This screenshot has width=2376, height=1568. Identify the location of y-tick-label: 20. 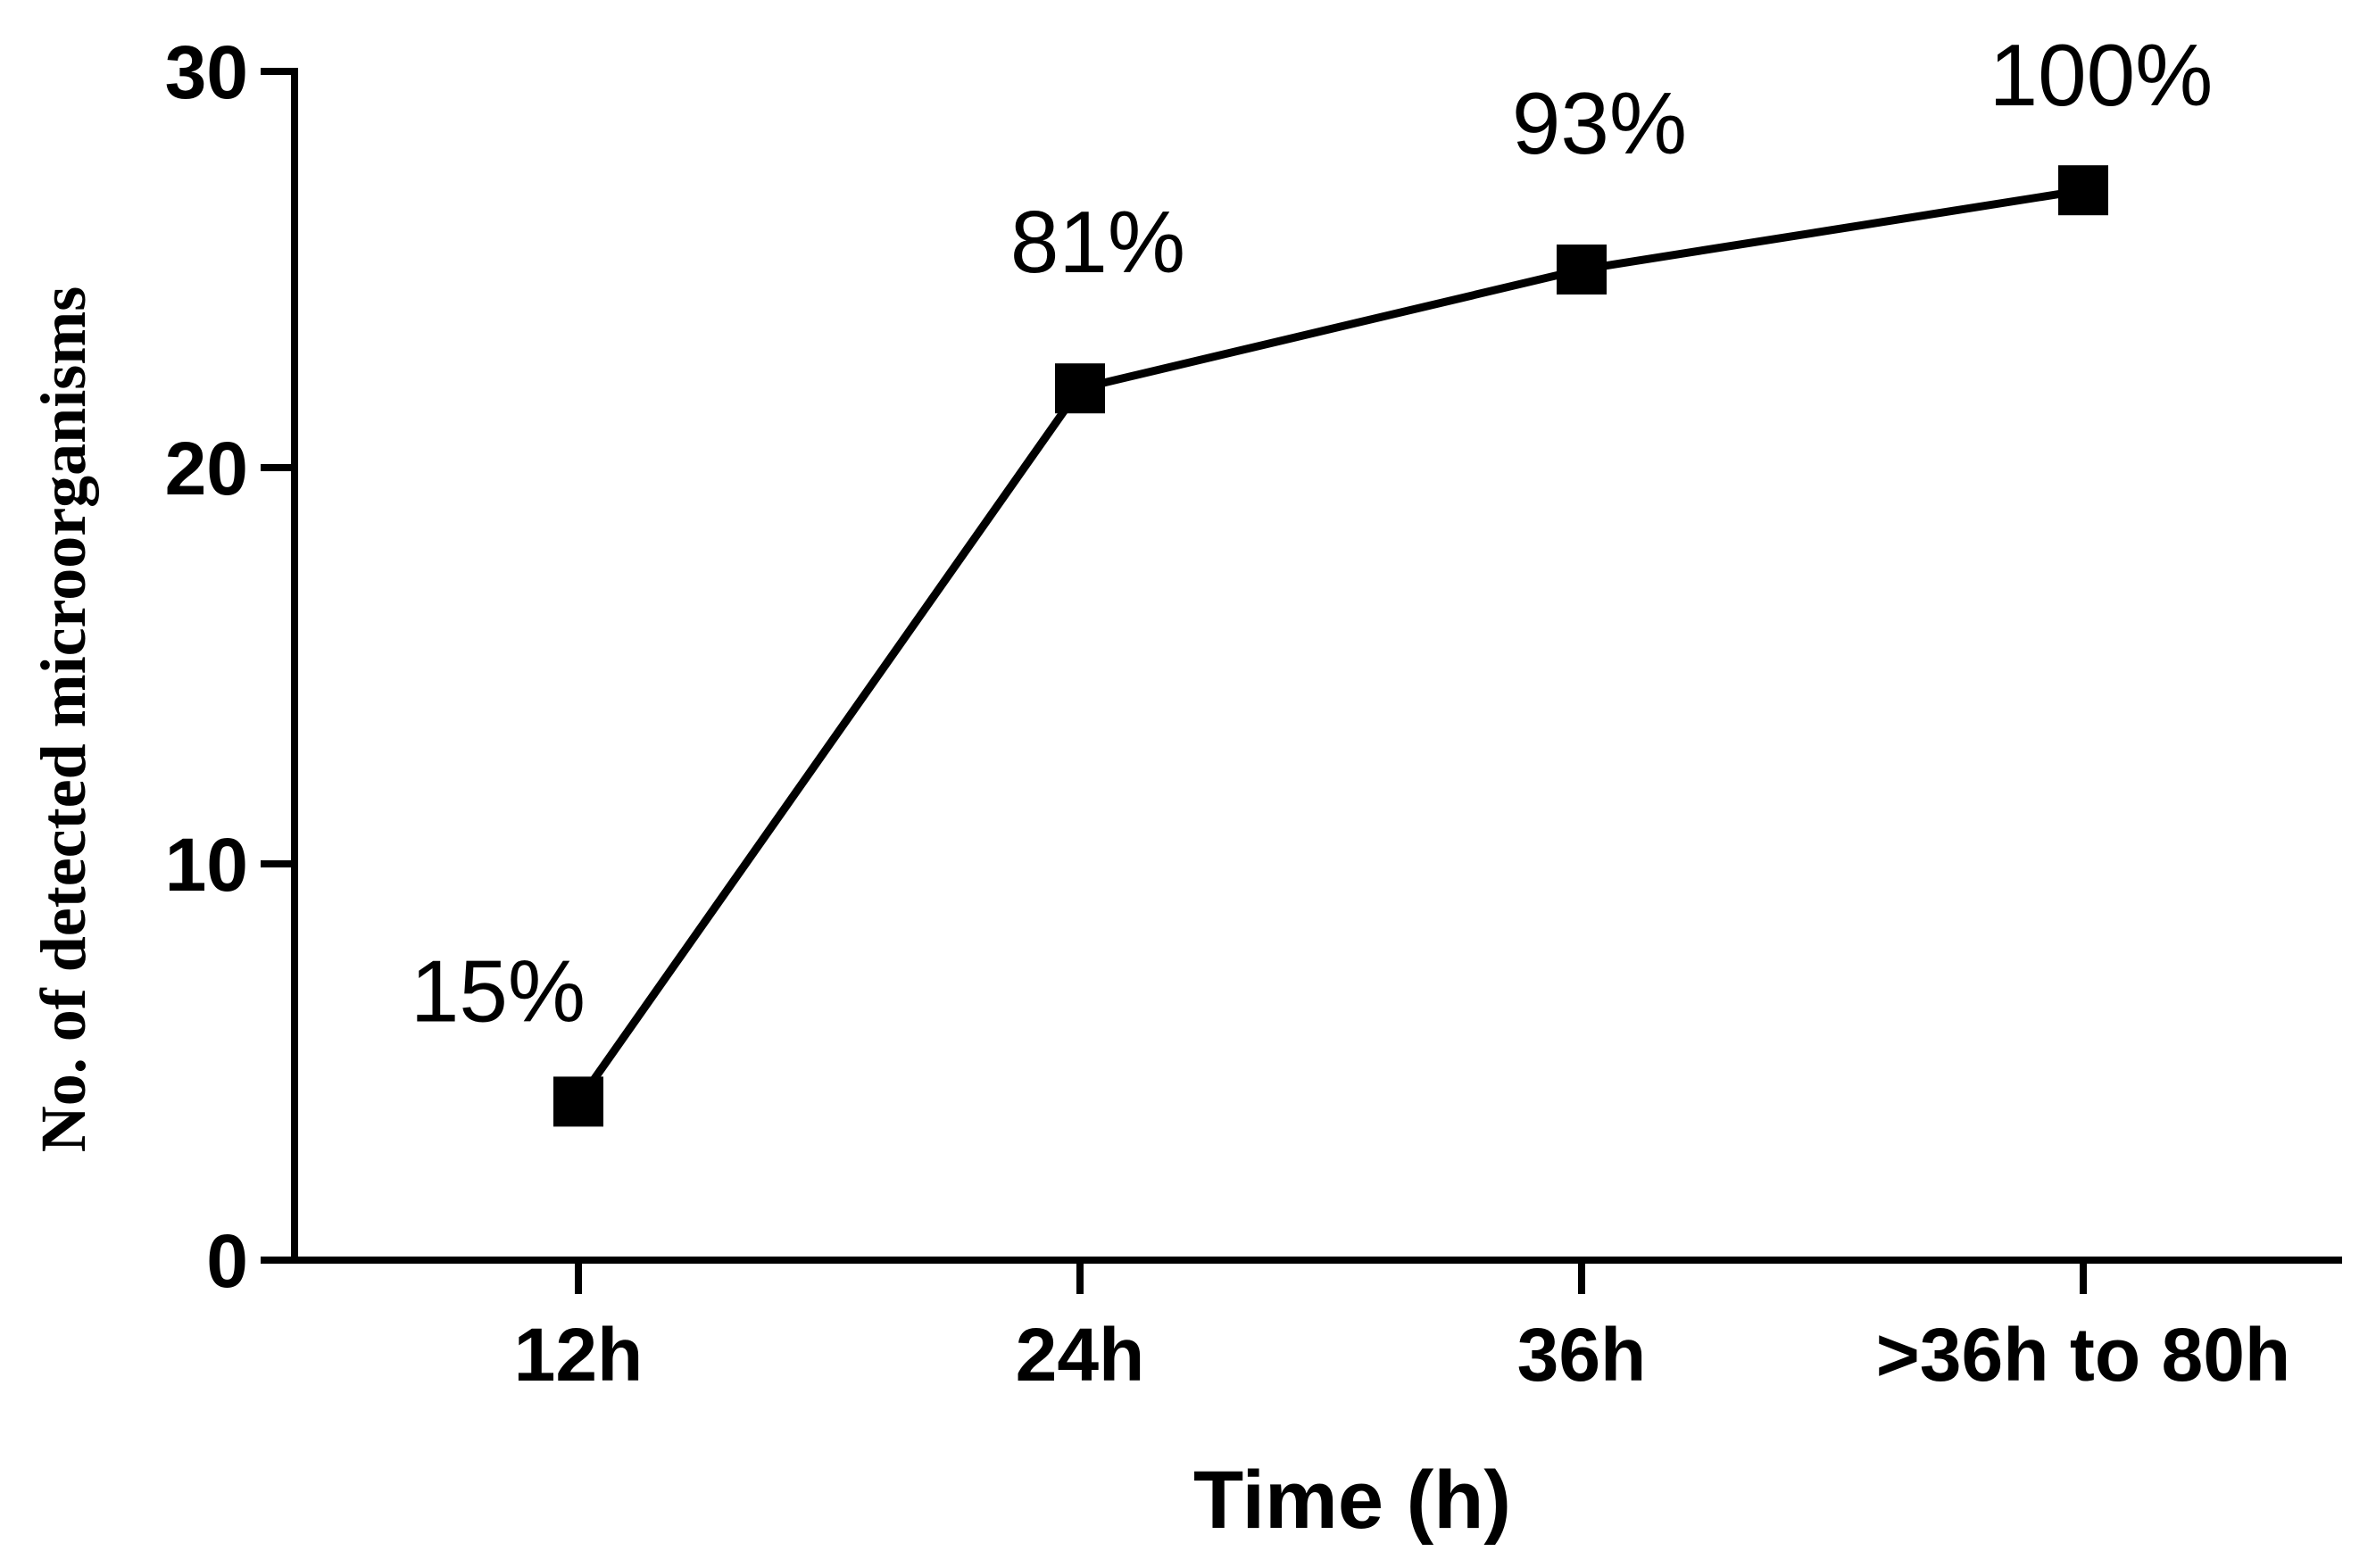
(207, 468).